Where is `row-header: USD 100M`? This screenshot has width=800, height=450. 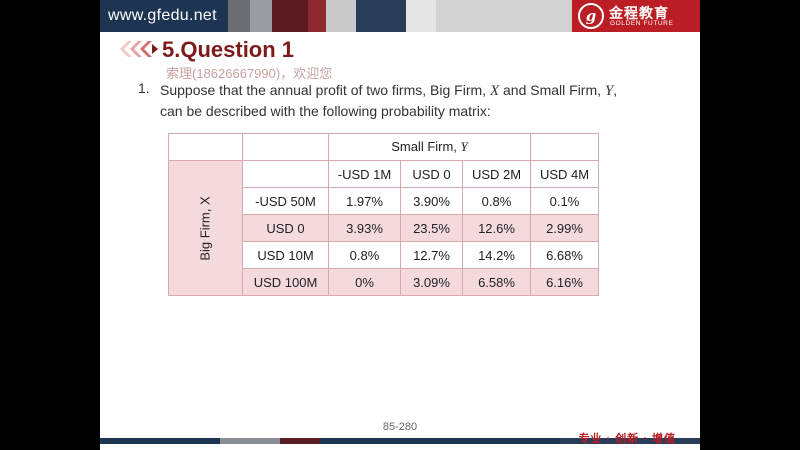 row-header: USD 100M is located at coordinates (285, 282).